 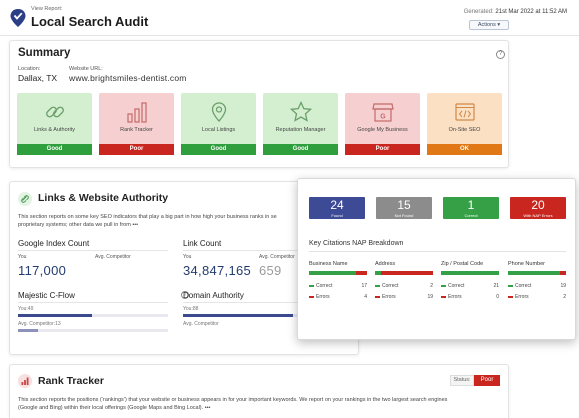 I want to click on domain-you-bar, so click(x=245, y=315).